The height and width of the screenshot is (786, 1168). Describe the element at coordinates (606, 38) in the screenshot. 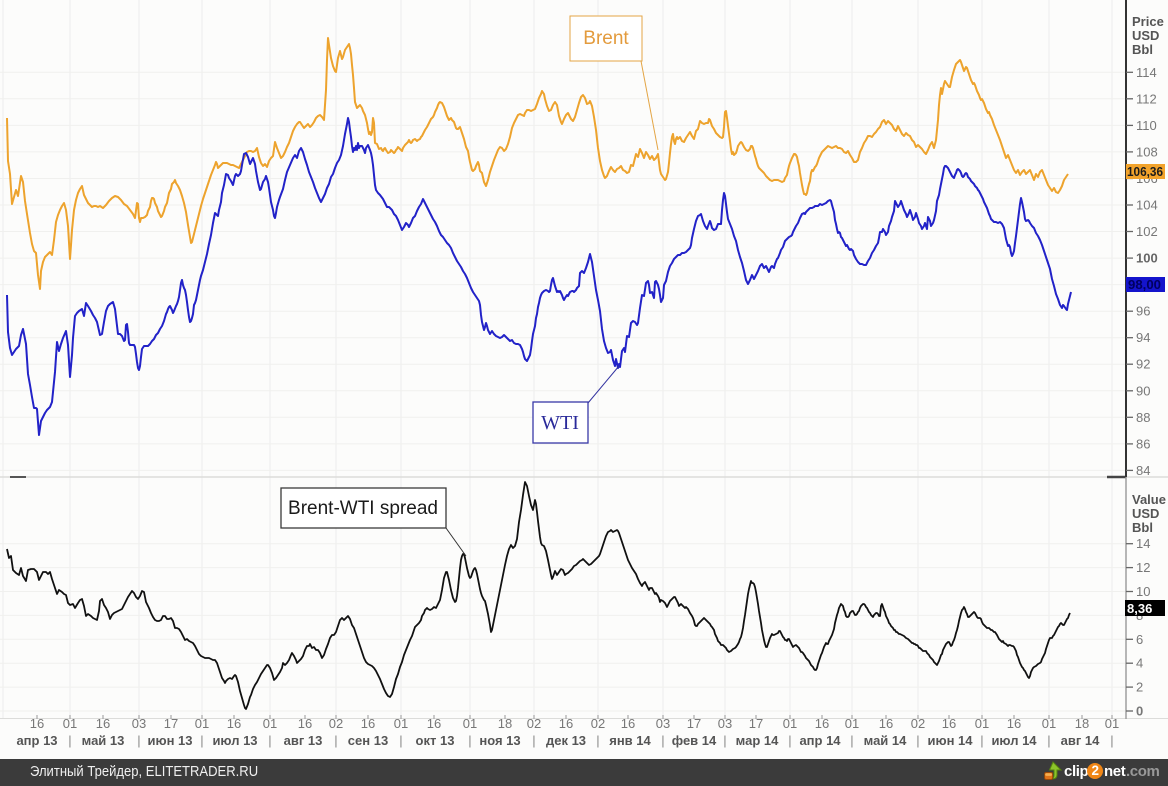

I see `svg-text: Brent` at that location.